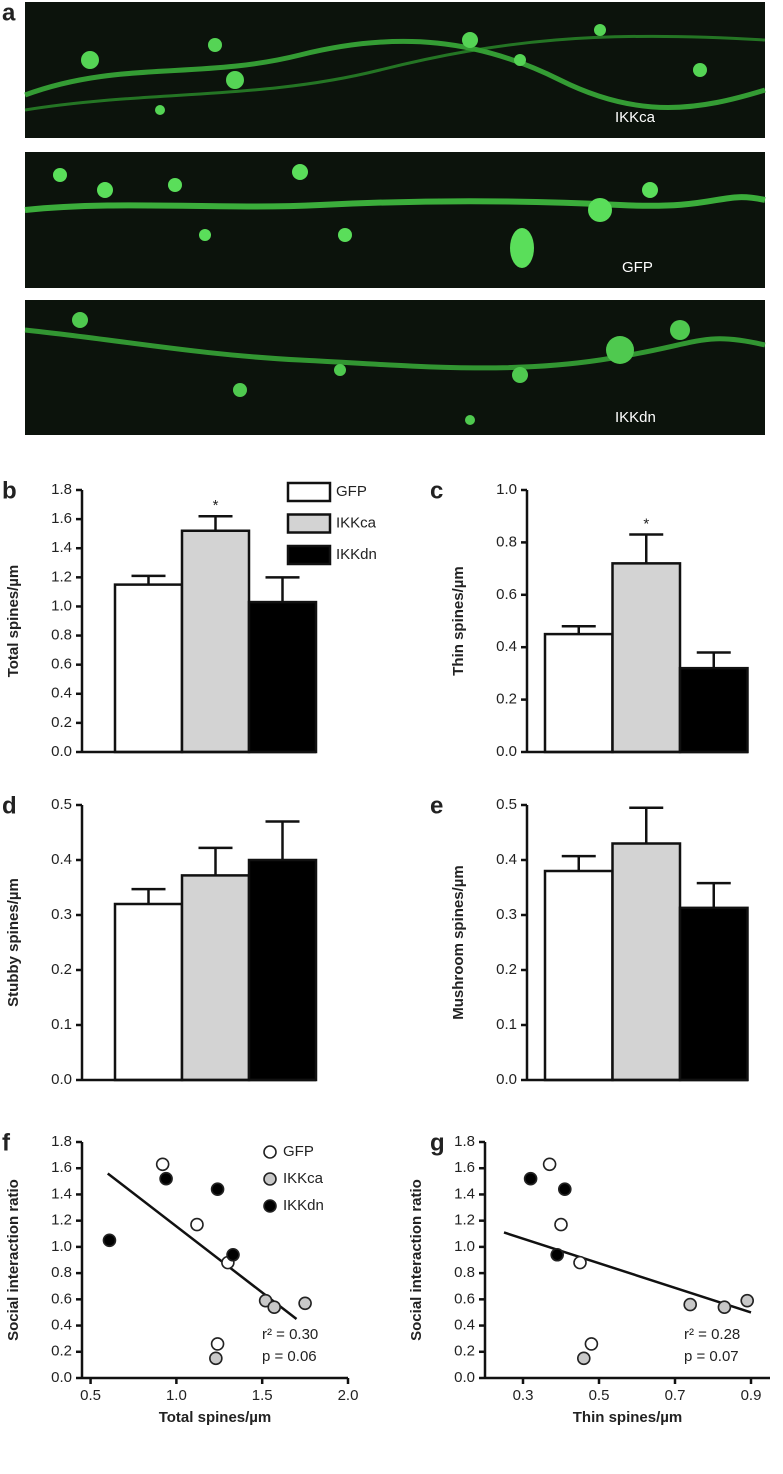  I want to click on significance-label: *, so click(646, 524).